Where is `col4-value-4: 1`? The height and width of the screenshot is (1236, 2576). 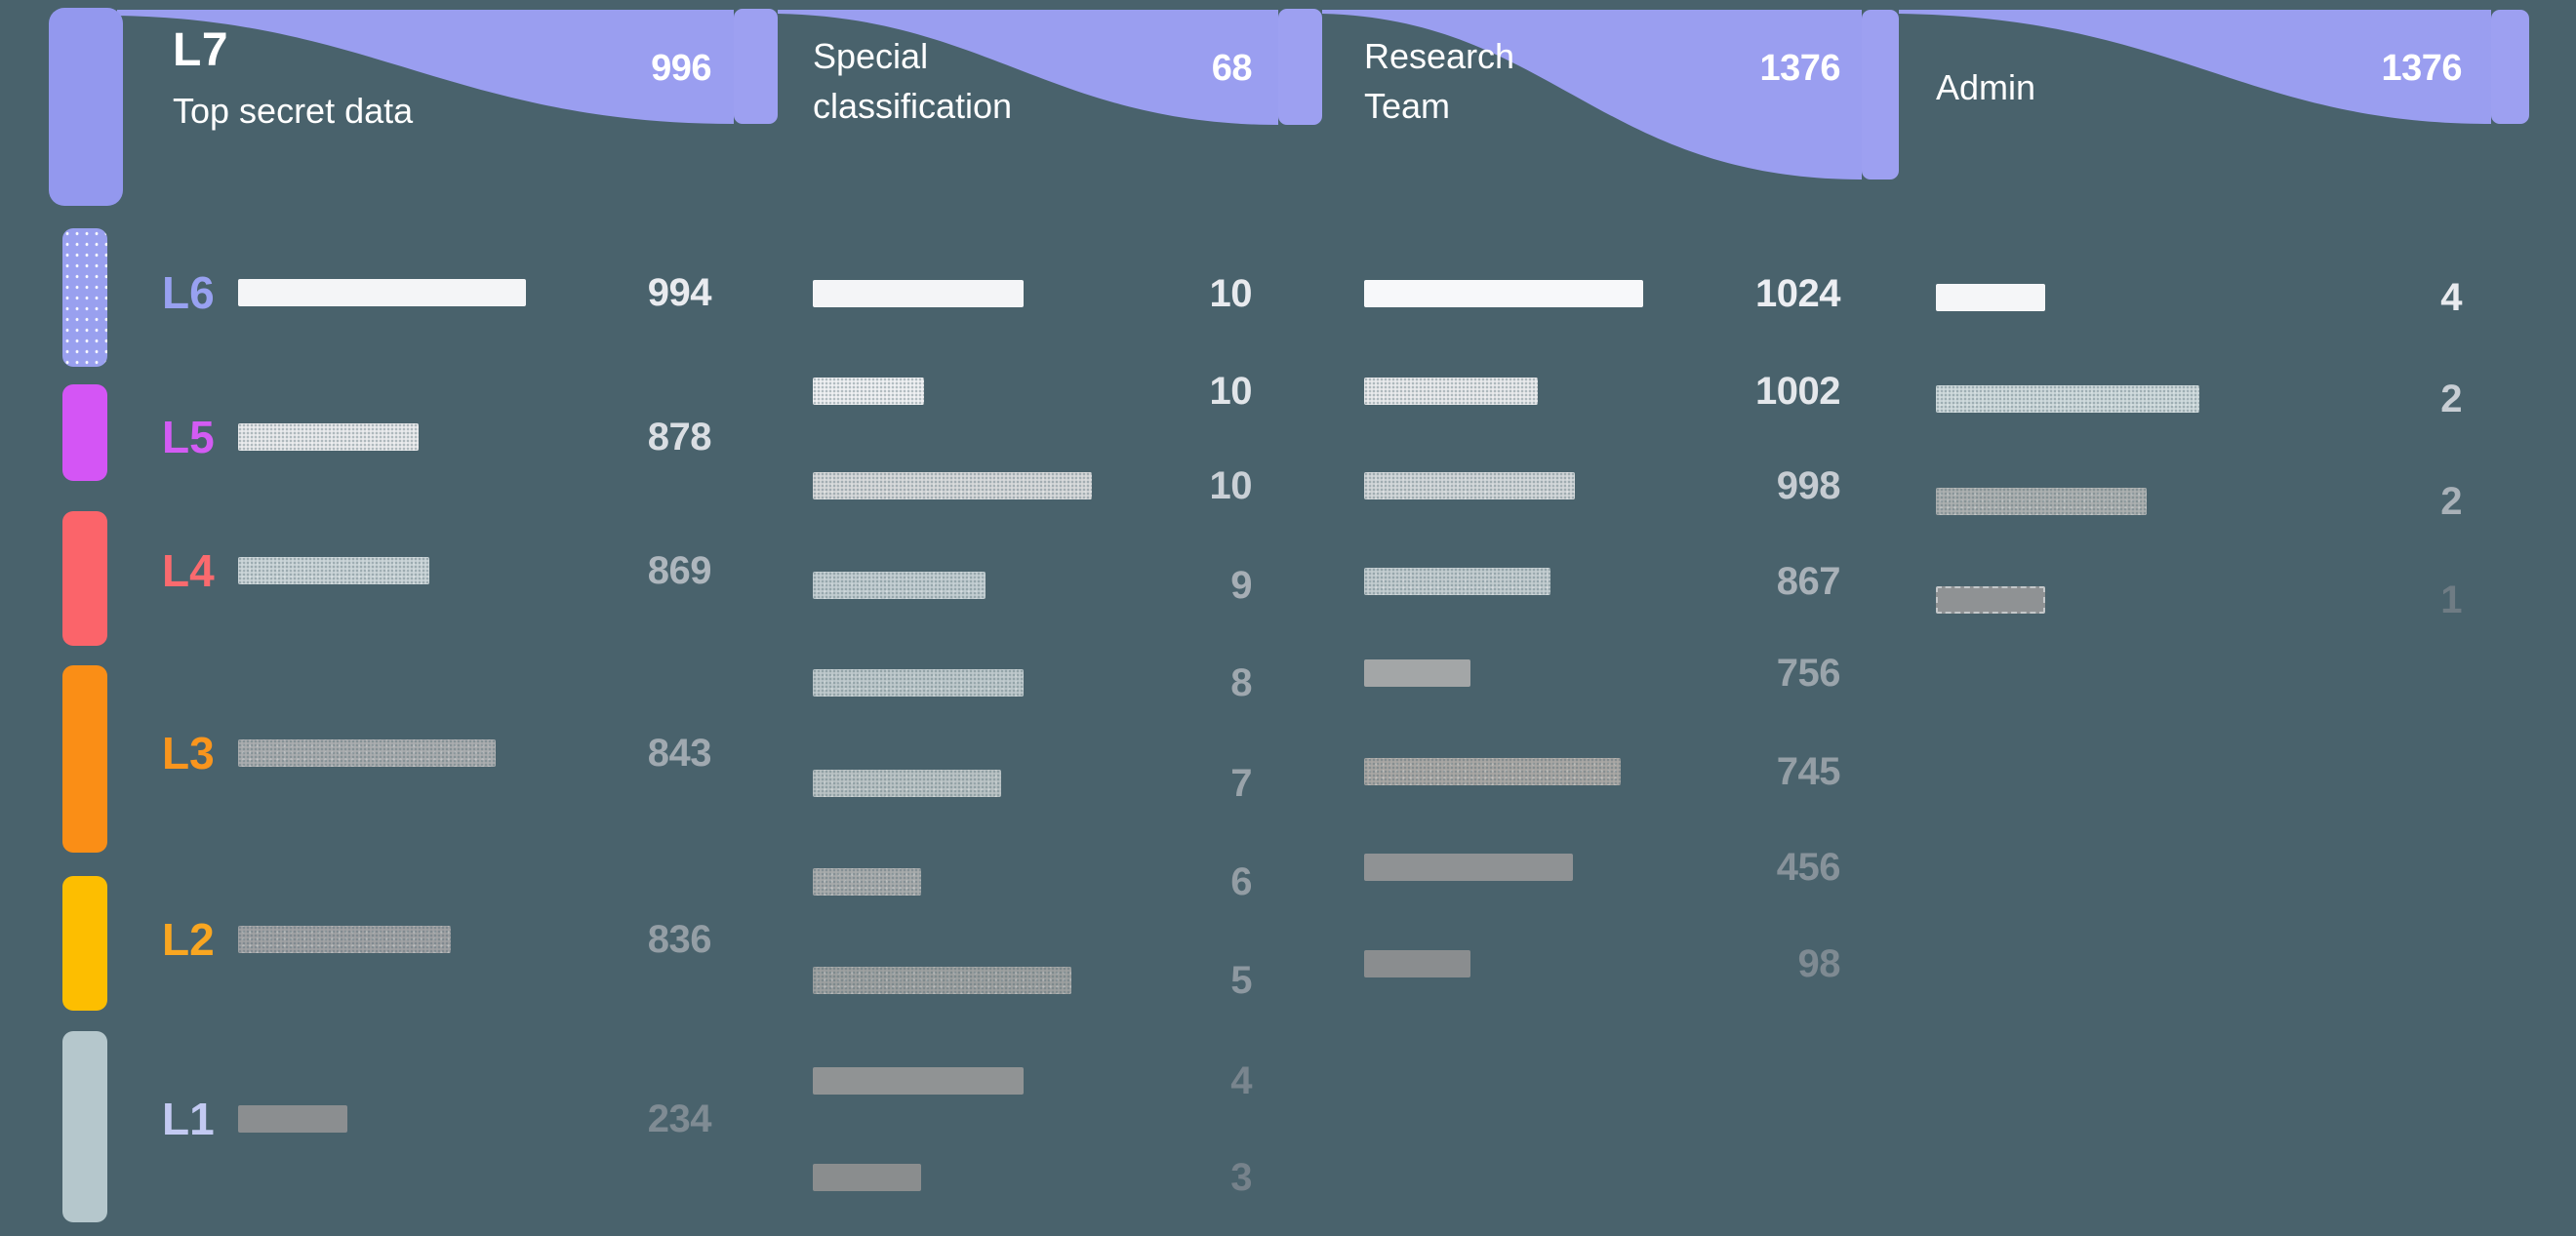 col4-value-4: 1 is located at coordinates (2451, 599).